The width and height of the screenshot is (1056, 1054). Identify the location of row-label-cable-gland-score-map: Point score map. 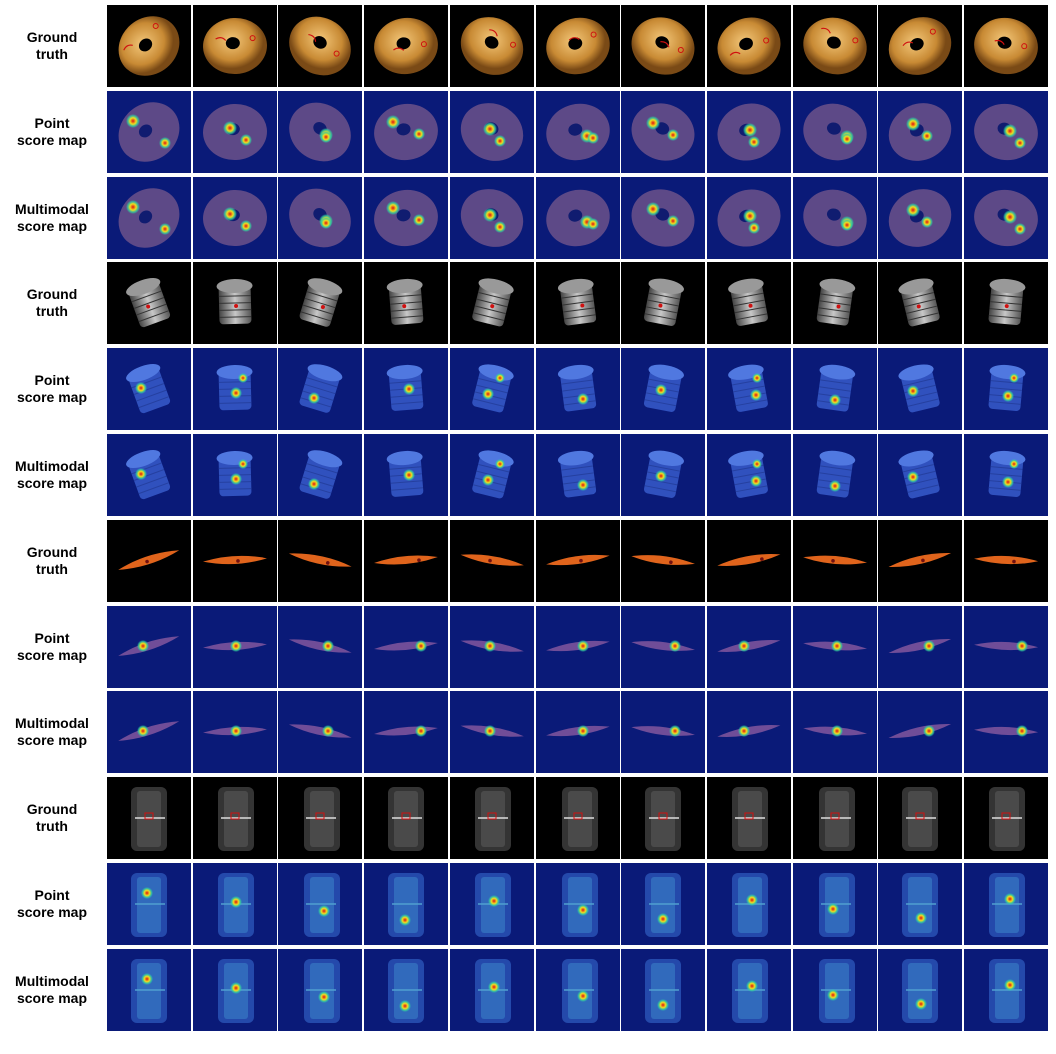
(52, 389).